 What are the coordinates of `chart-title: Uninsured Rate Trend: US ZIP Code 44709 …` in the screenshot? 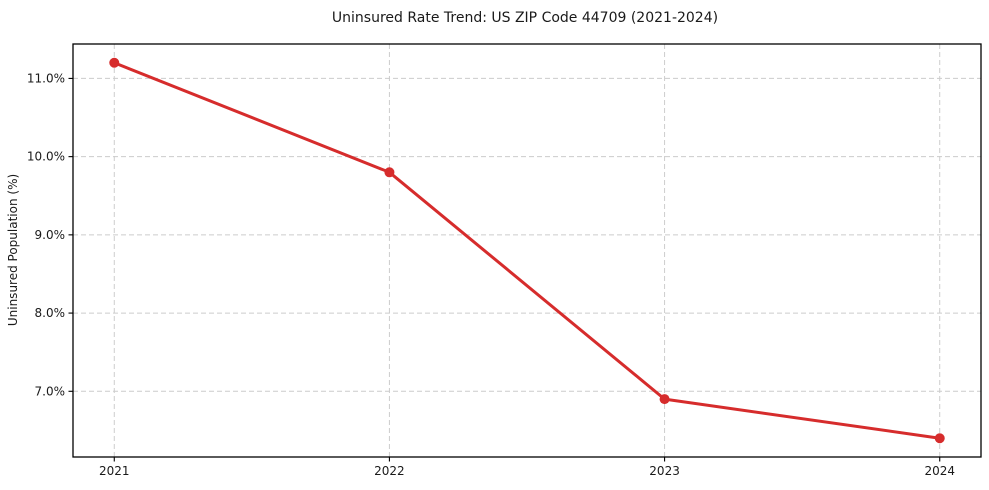 It's located at (525, 18).